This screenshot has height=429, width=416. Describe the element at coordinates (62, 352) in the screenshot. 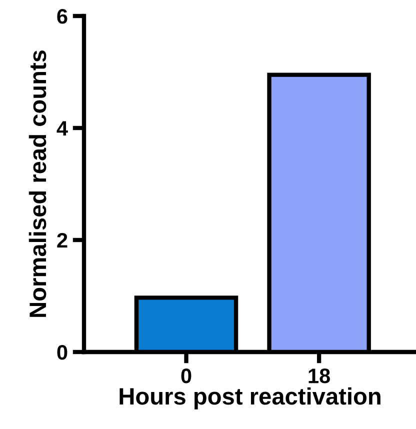

I see `y-tick-label: 0` at that location.